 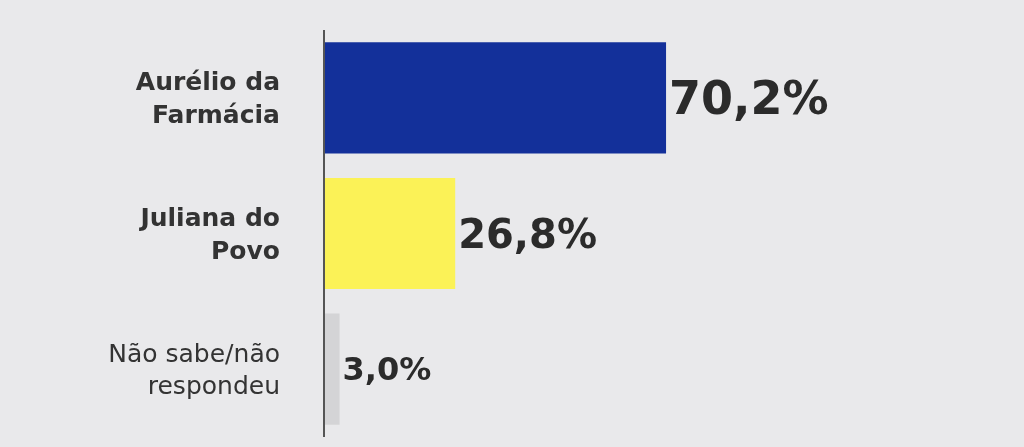 What do you see at coordinates (749, 97) in the screenshot?
I see `data-label: 70,2%` at bounding box center [749, 97].